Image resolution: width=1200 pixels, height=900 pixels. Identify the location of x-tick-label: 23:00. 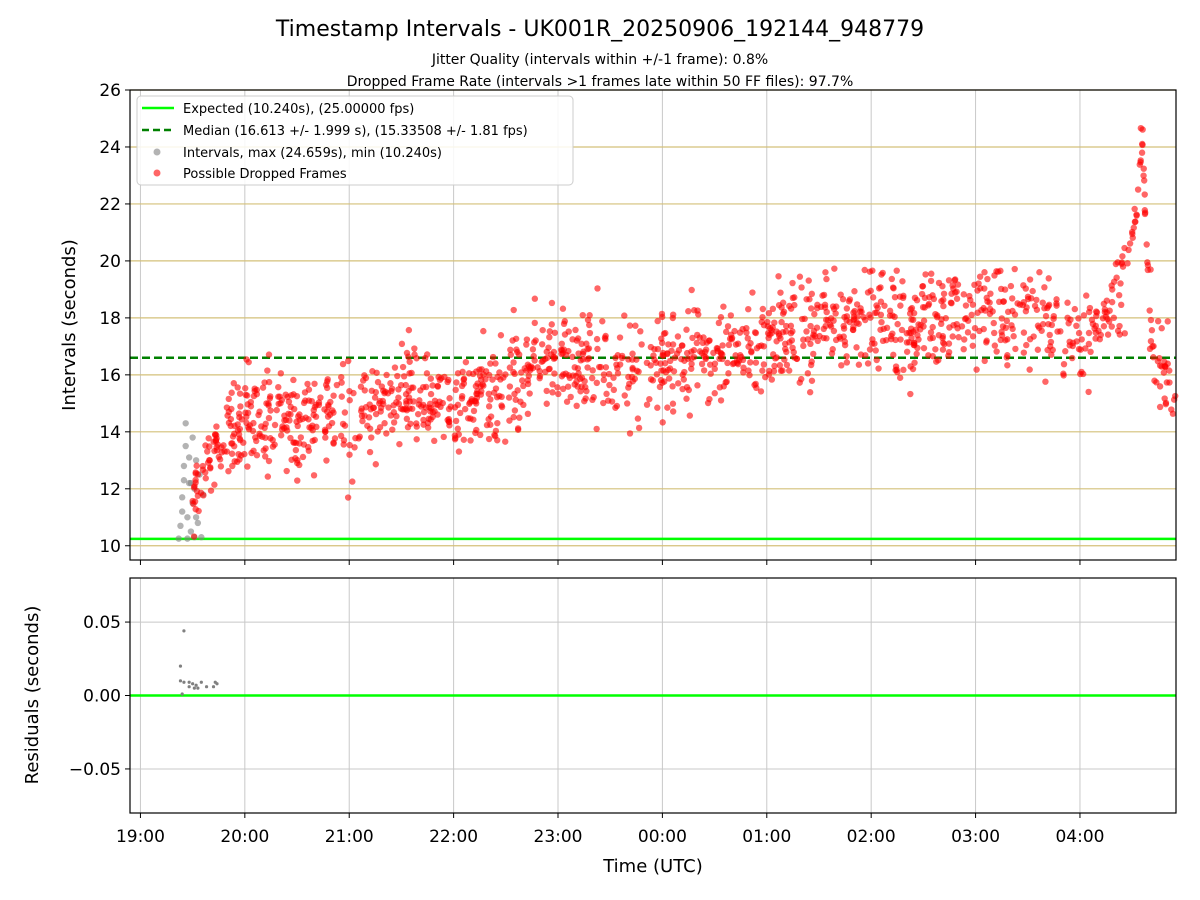
(558, 837).